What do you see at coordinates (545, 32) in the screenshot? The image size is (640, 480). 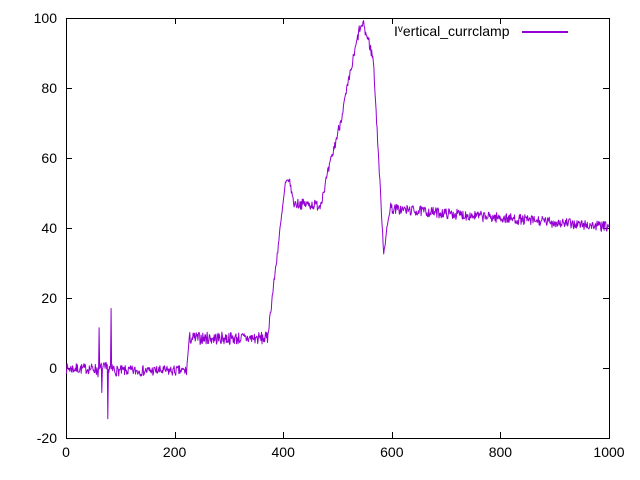 I see `legend-line-sample` at bounding box center [545, 32].